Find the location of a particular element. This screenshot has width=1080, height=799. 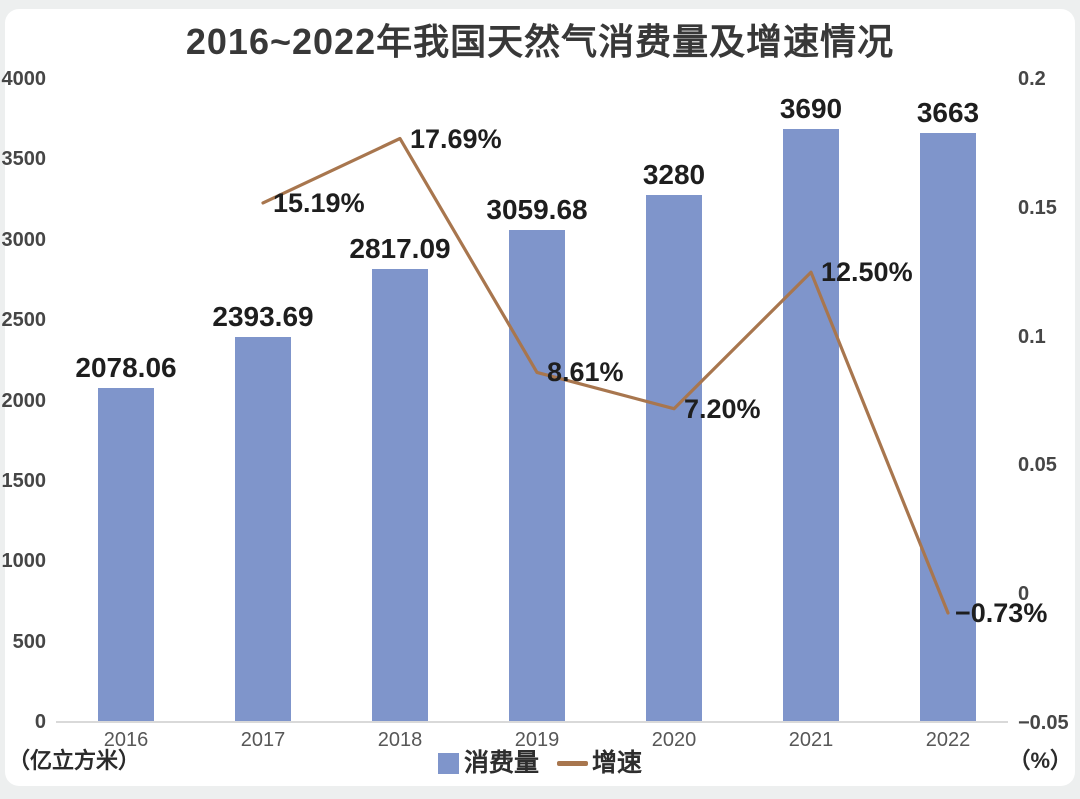

line-point-label: 7.20% is located at coordinates (722, 408).